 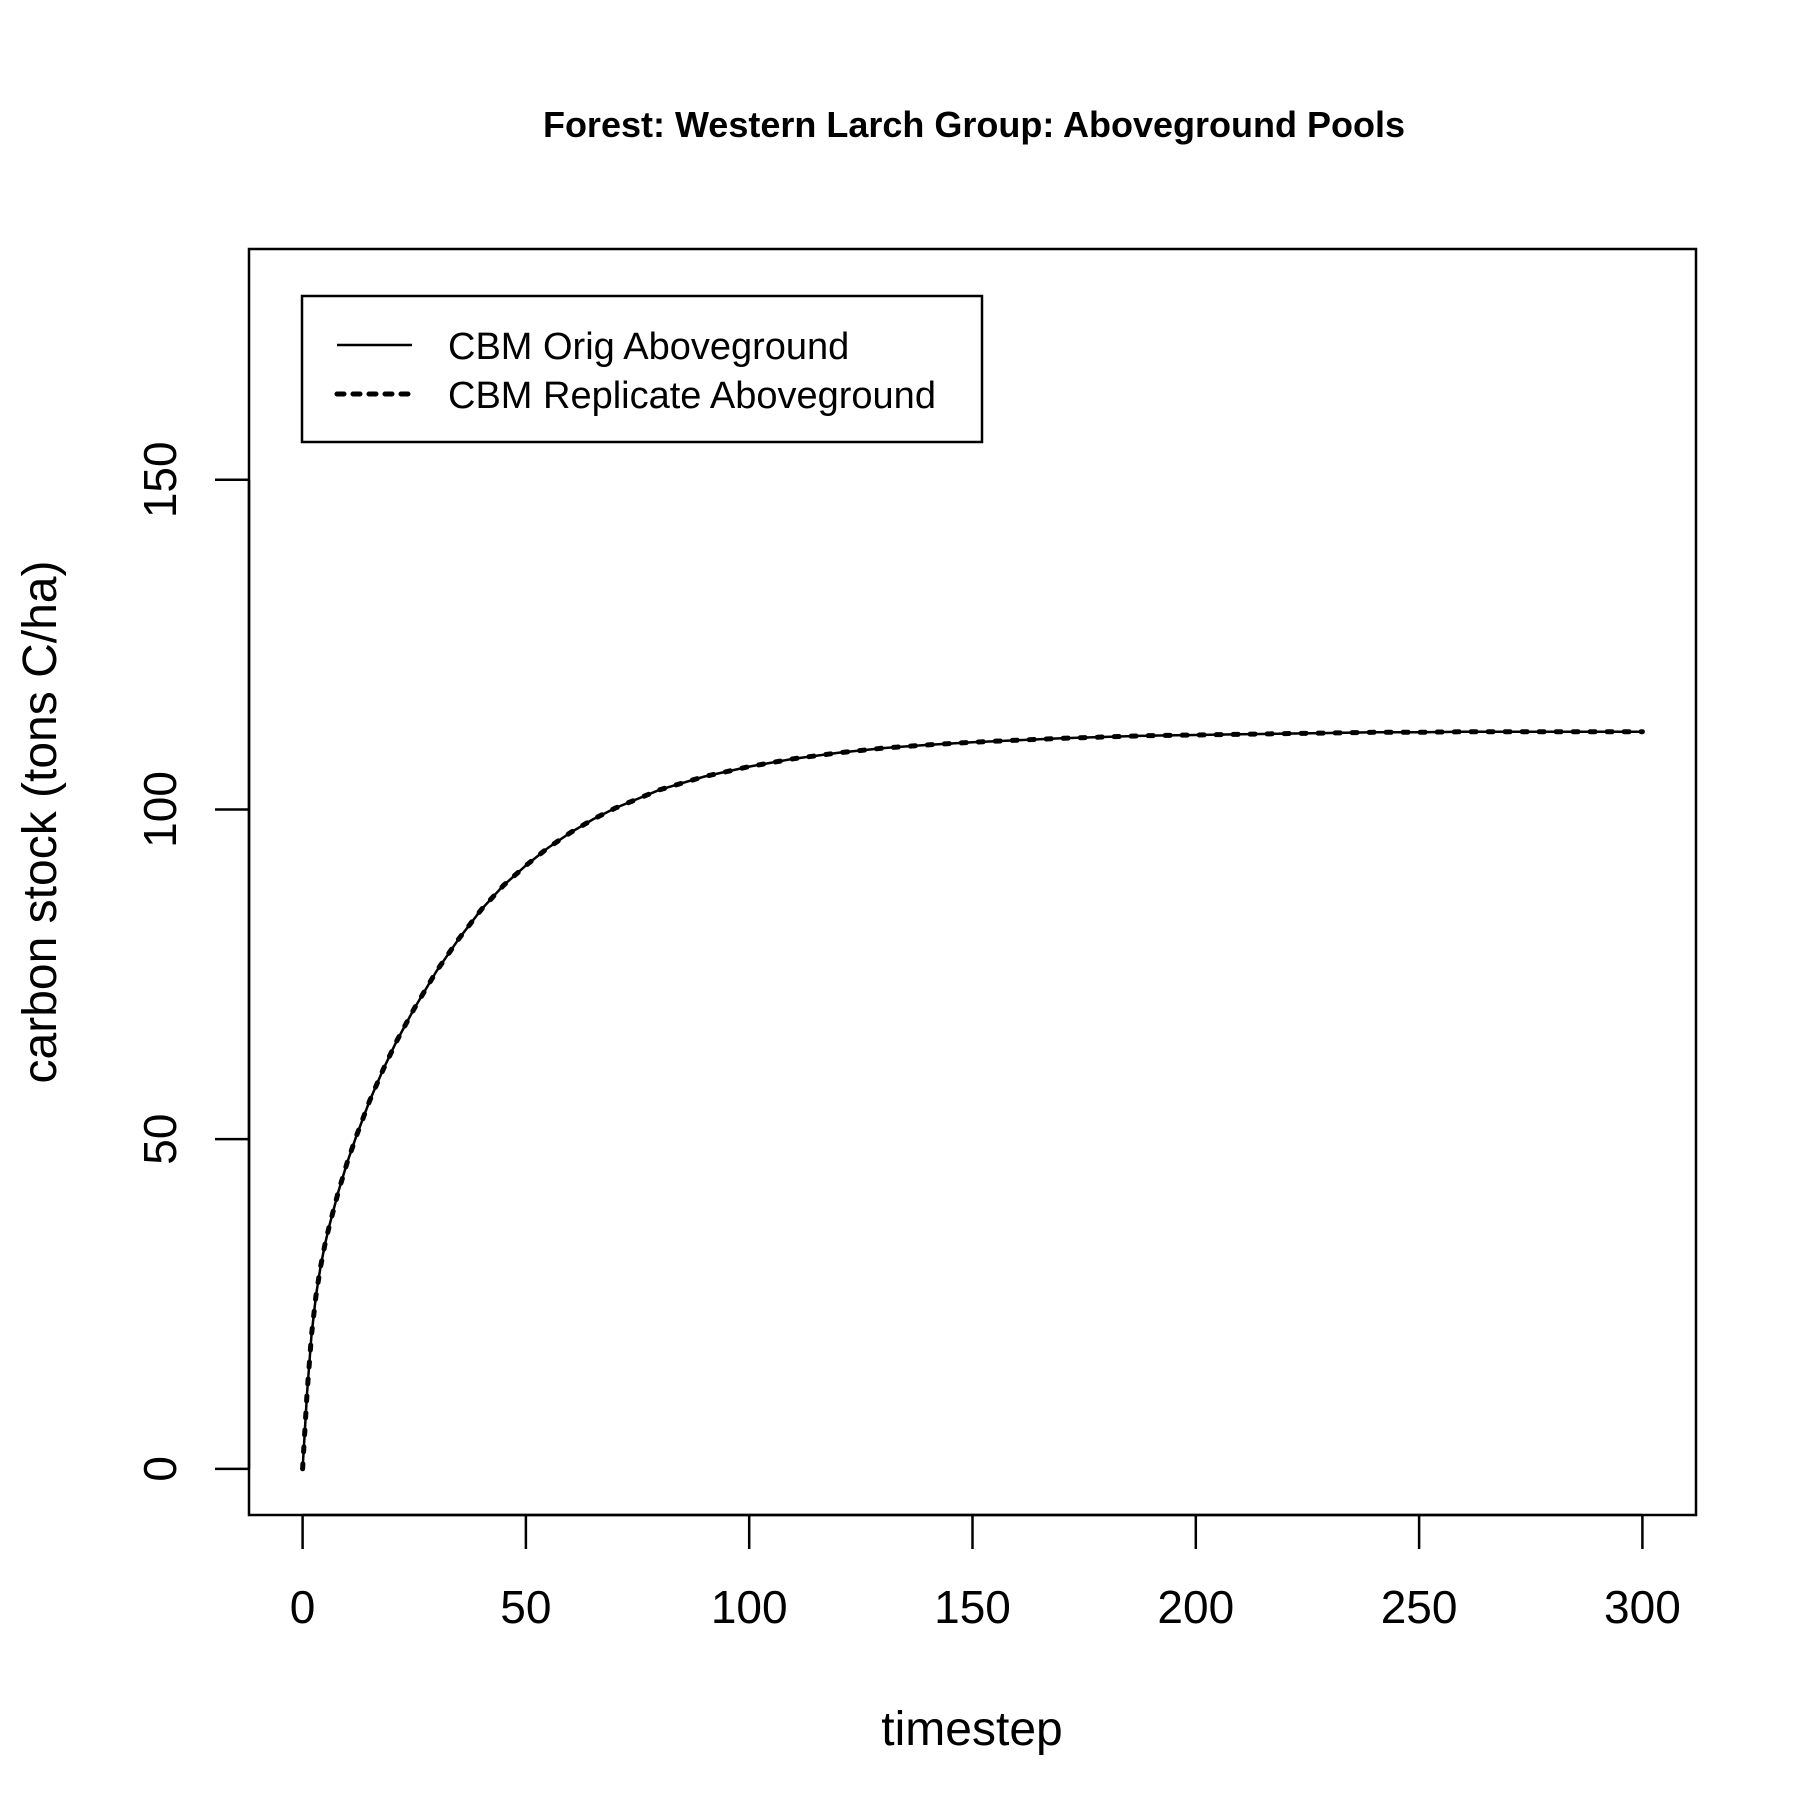 I want to click on y-tick-label: 150, so click(x=160, y=479).